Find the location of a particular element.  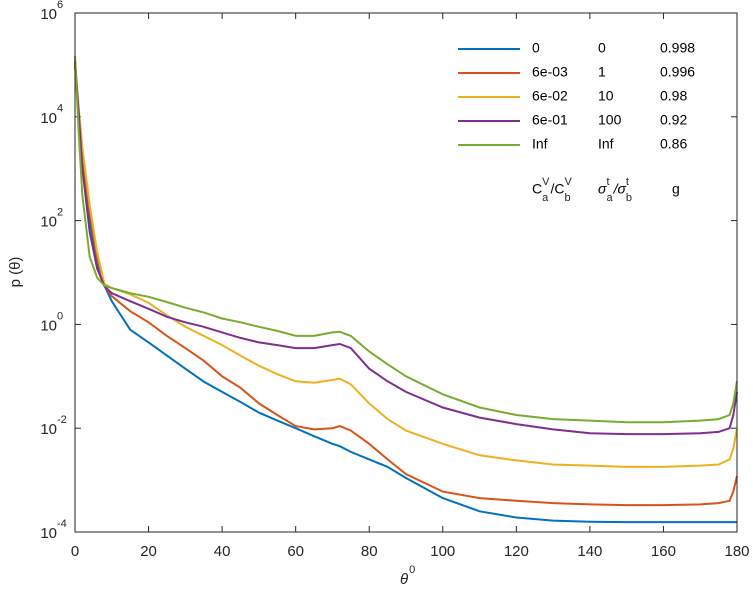

legend-sigma: 100 is located at coordinates (610, 120).